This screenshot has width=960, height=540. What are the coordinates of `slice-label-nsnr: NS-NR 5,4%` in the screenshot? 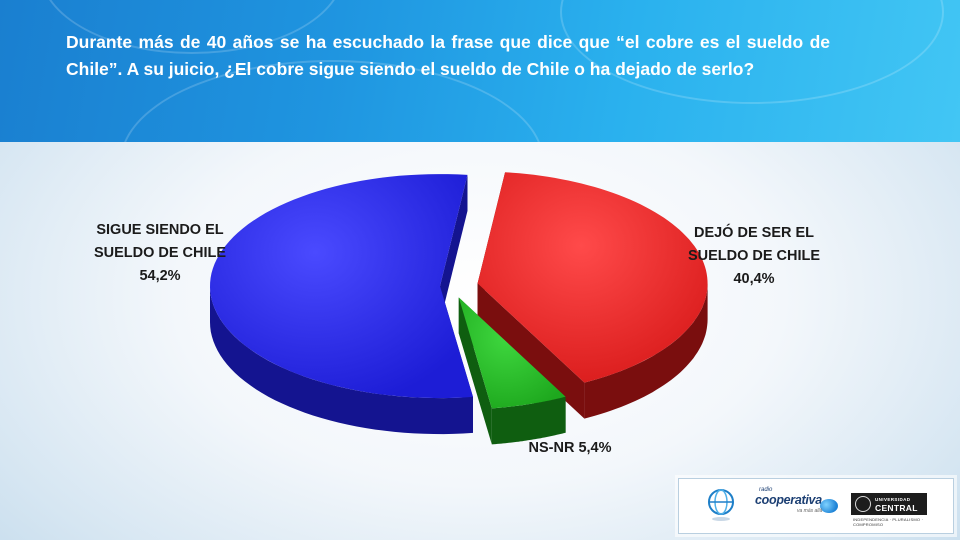 It's located at (570, 448).